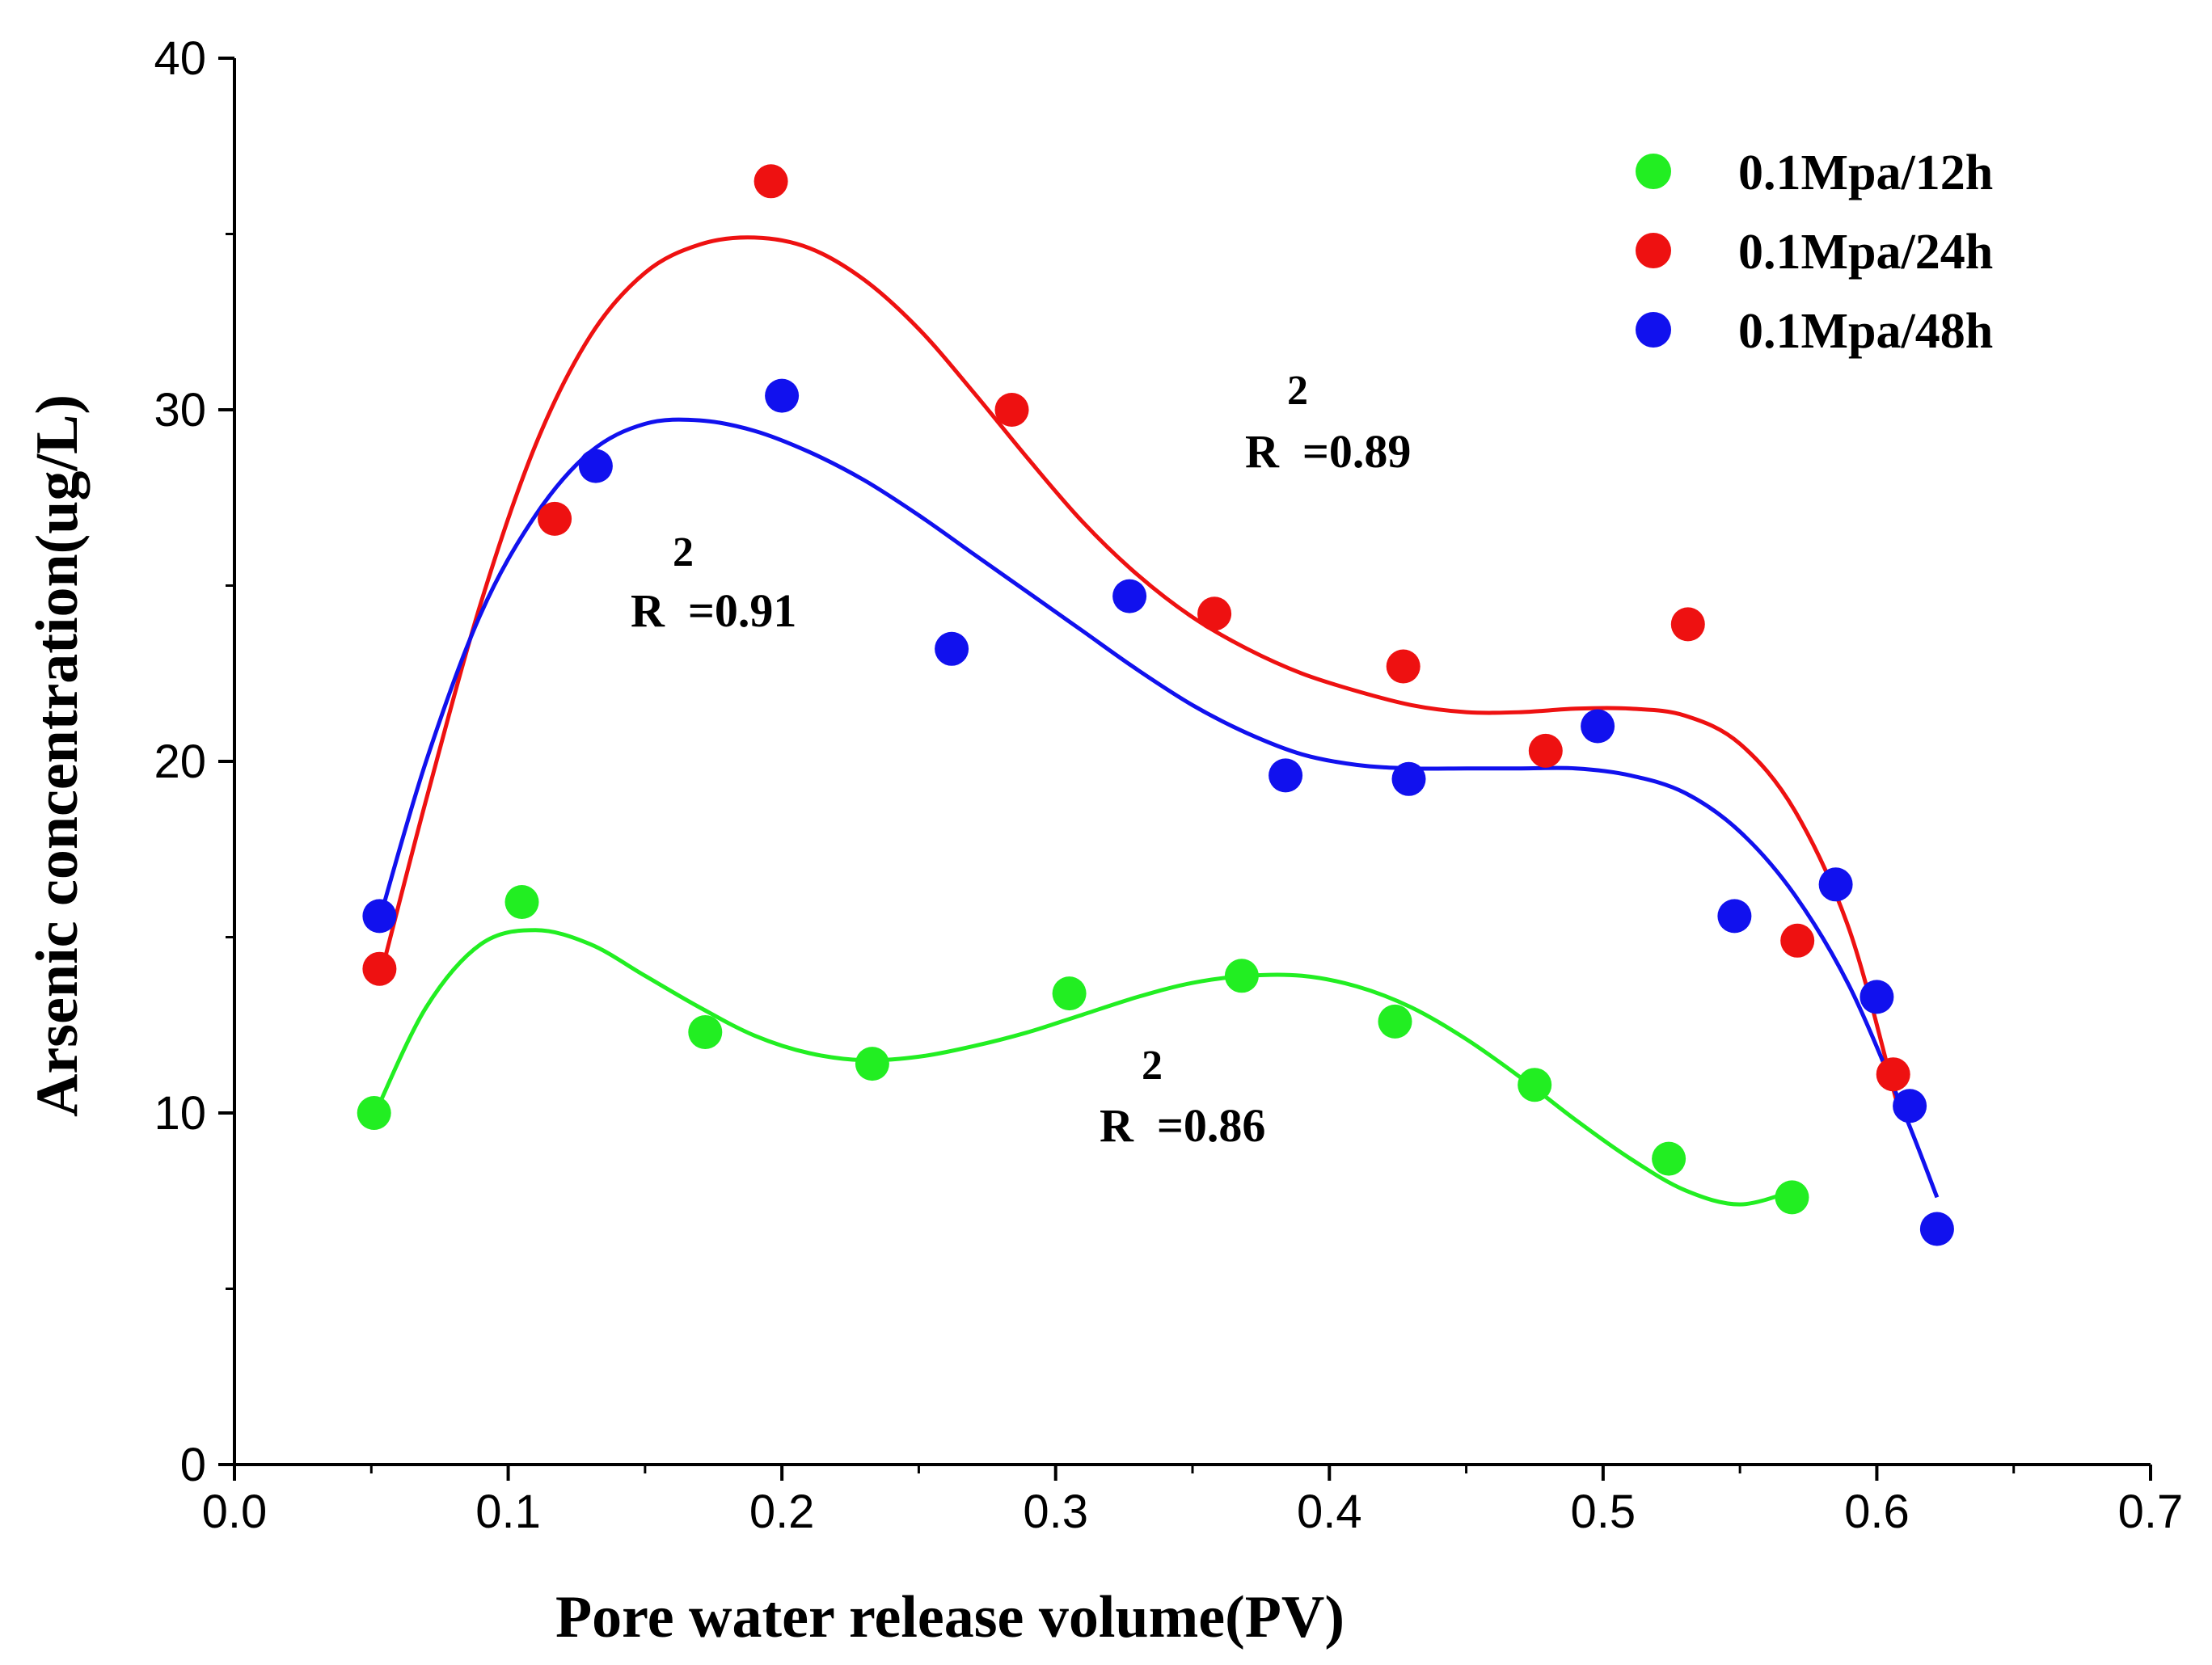 The height and width of the screenshot is (1665, 2212). What do you see at coordinates (1056, 1512) in the screenshot?
I see `x-tick-label: 0.3` at bounding box center [1056, 1512].